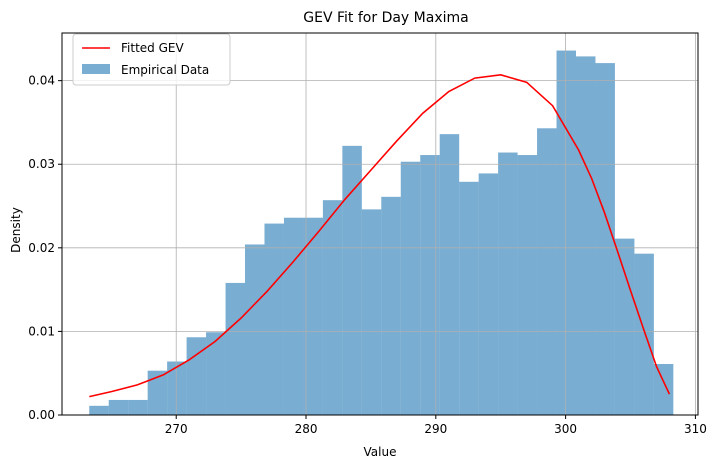  Describe the element at coordinates (41, 248) in the screenshot. I see `y-tick-label: 0.02` at that location.